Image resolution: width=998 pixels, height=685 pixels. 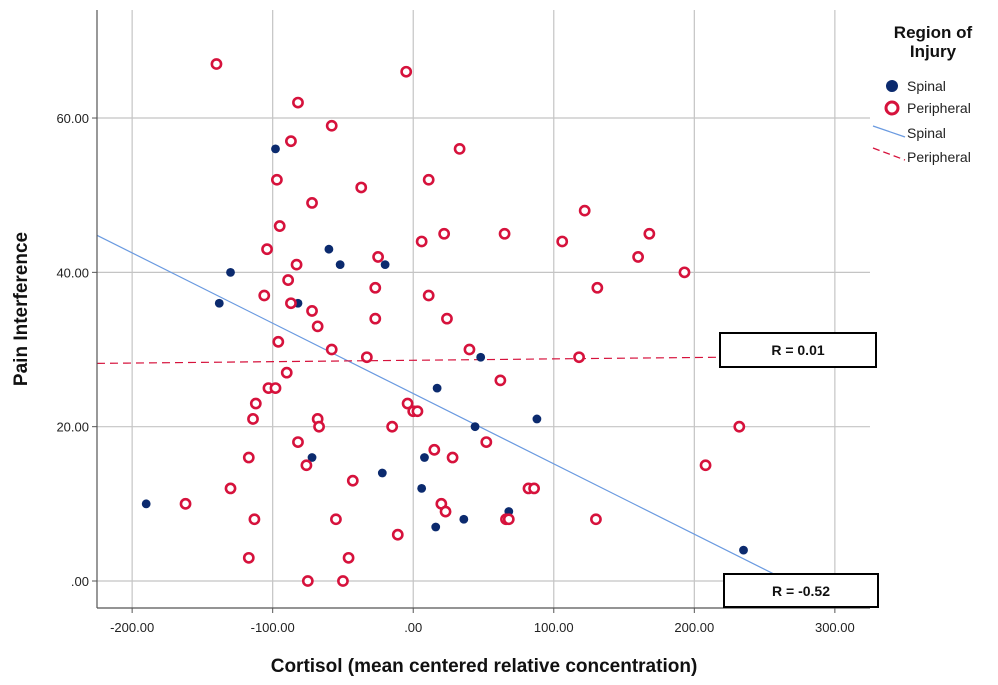 What do you see at coordinates (892, 108) in the screenshot?
I see `legend-peripheral-marker` at bounding box center [892, 108].